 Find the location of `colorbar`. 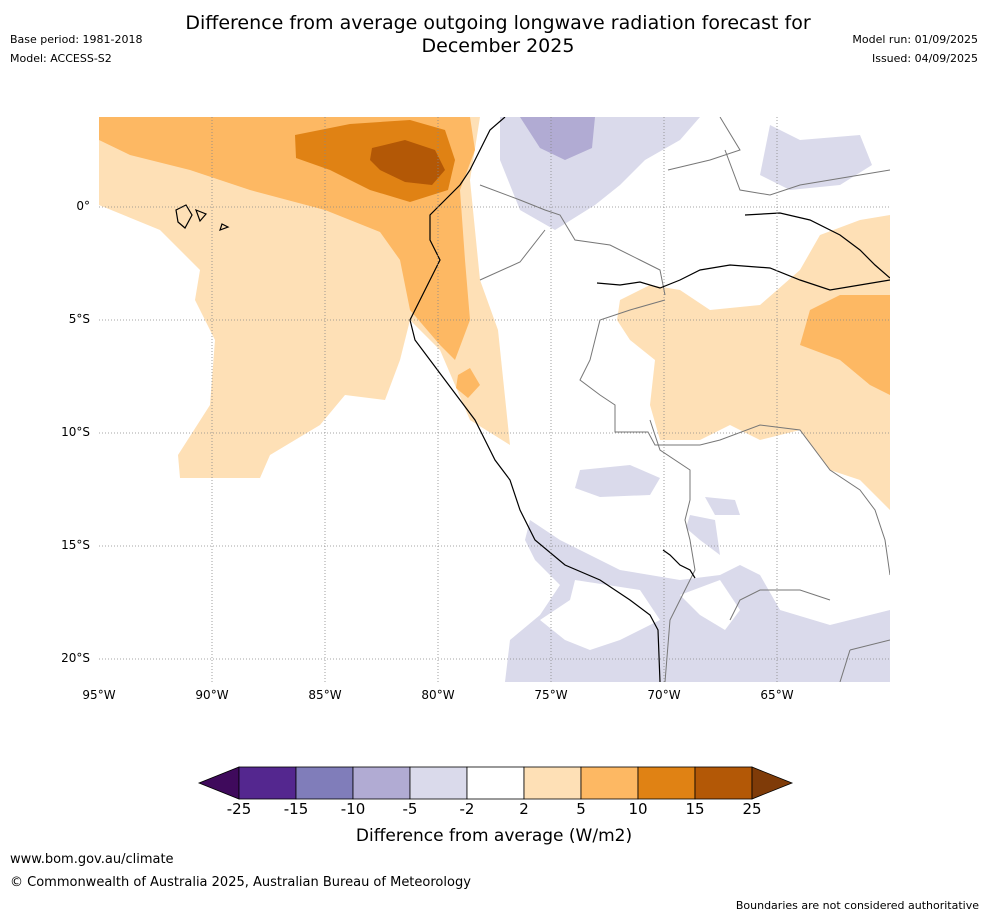

colorbar is located at coordinates (495, 783).